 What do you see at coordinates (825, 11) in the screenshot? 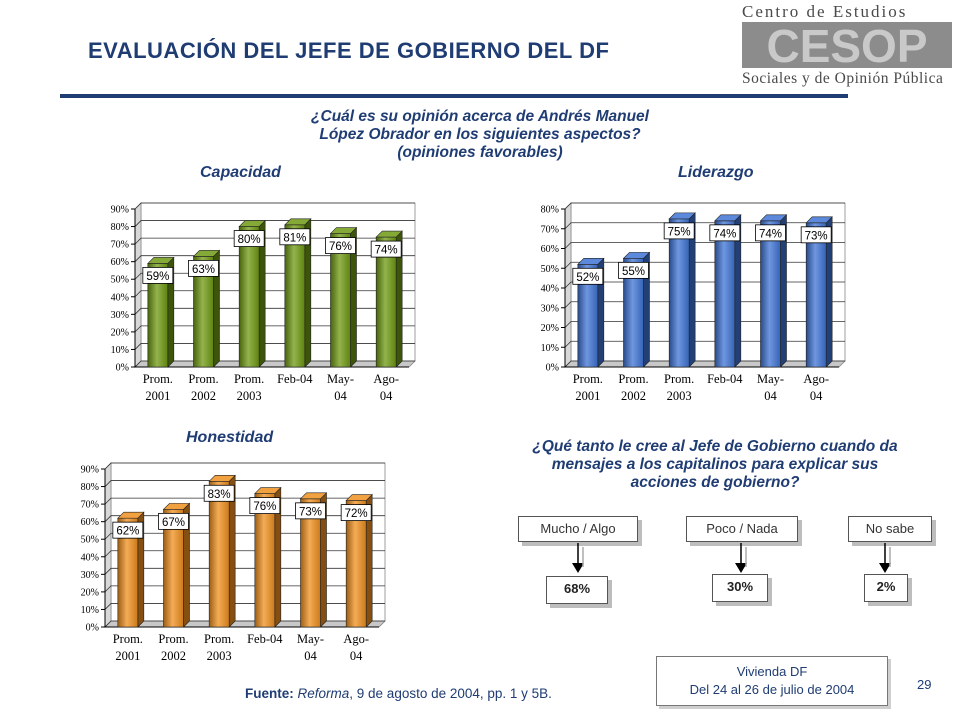
I see `logo-top-text: Centro de Estudios` at bounding box center [825, 11].